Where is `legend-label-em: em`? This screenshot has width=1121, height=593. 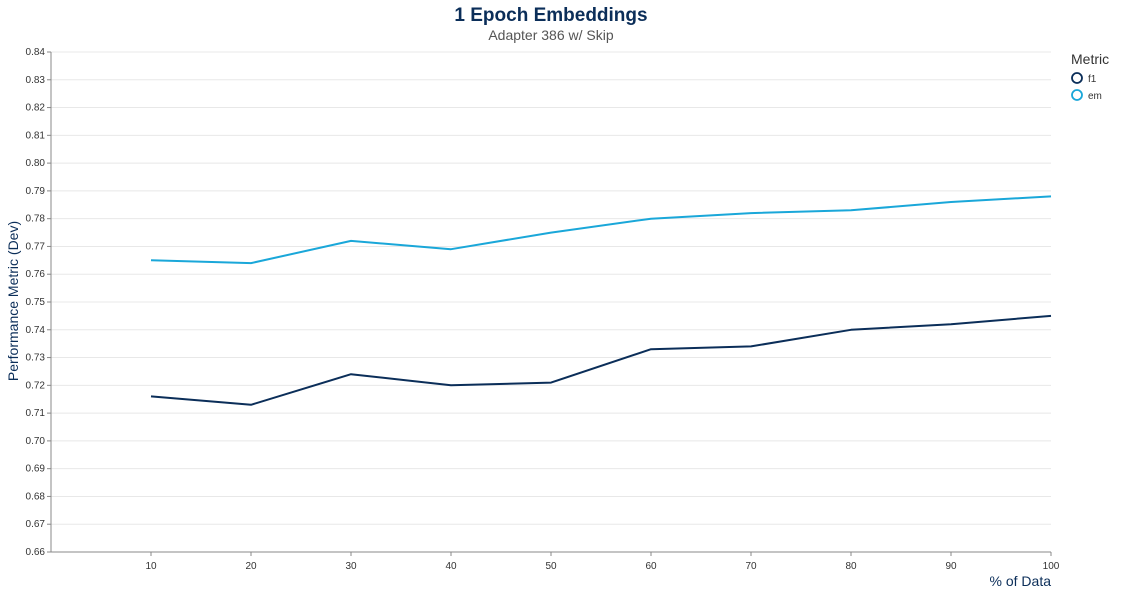
legend-label-em: em is located at coordinates (1095, 96).